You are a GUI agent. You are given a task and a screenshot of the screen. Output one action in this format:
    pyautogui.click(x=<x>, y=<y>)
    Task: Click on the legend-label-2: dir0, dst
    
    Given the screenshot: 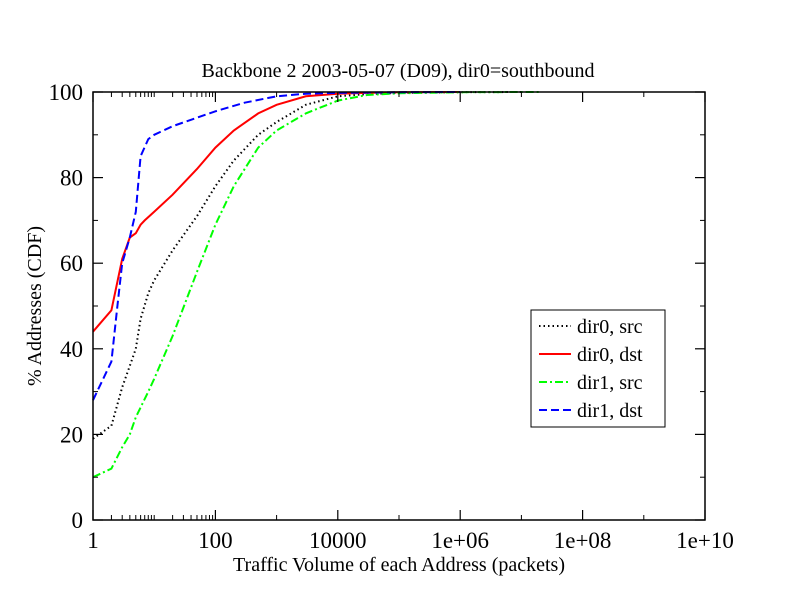 What is the action you would take?
    pyautogui.click(x=610, y=355)
    